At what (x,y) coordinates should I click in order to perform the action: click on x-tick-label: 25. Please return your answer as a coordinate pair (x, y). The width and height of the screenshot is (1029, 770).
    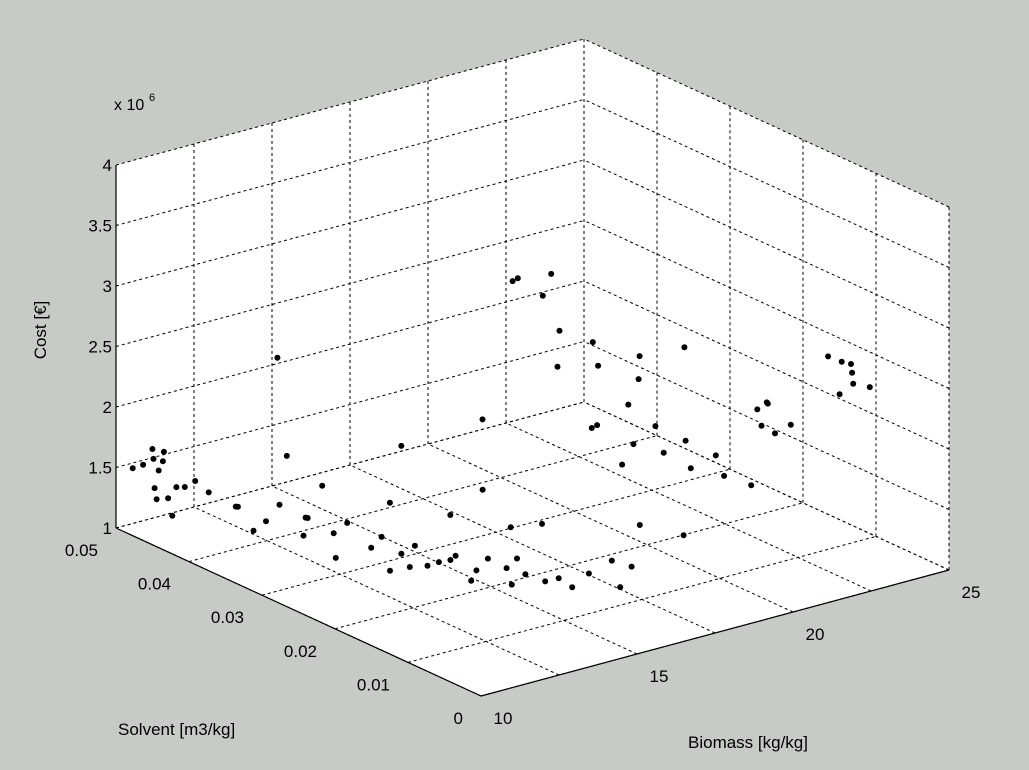
    Looking at the image, I should click on (971, 592).